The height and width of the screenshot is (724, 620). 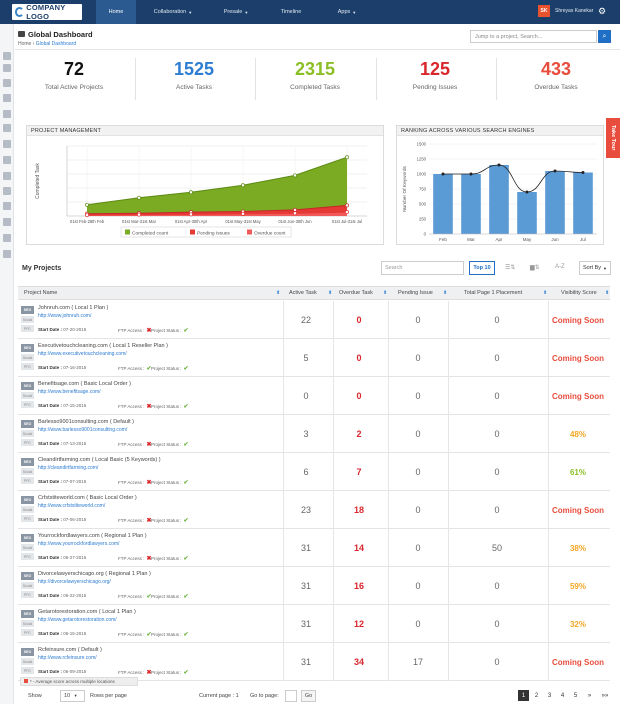 What do you see at coordinates (7, 114) in the screenshot?
I see `sidebar-pin-icon` at bounding box center [7, 114].